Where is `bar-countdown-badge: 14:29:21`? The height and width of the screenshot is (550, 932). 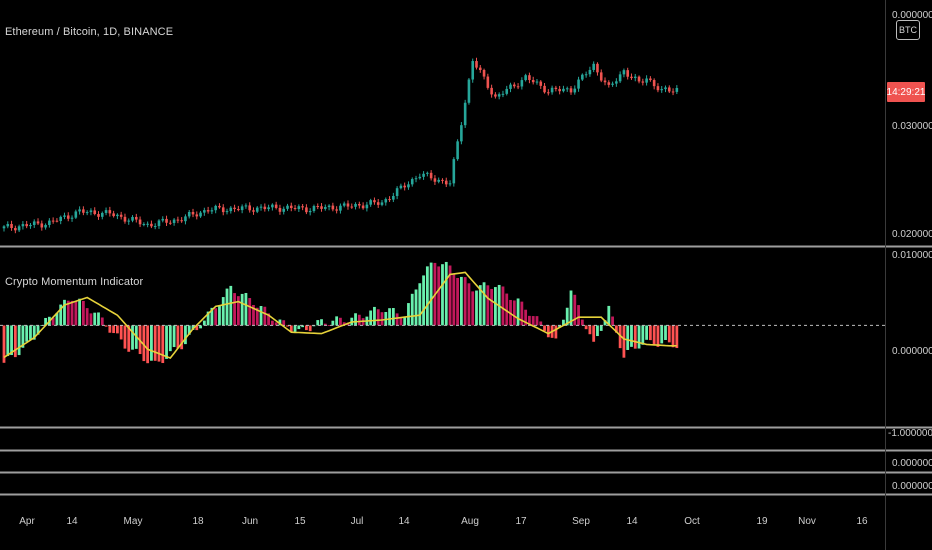
bar-countdown-badge: 14:29:21 is located at coordinates (906, 92).